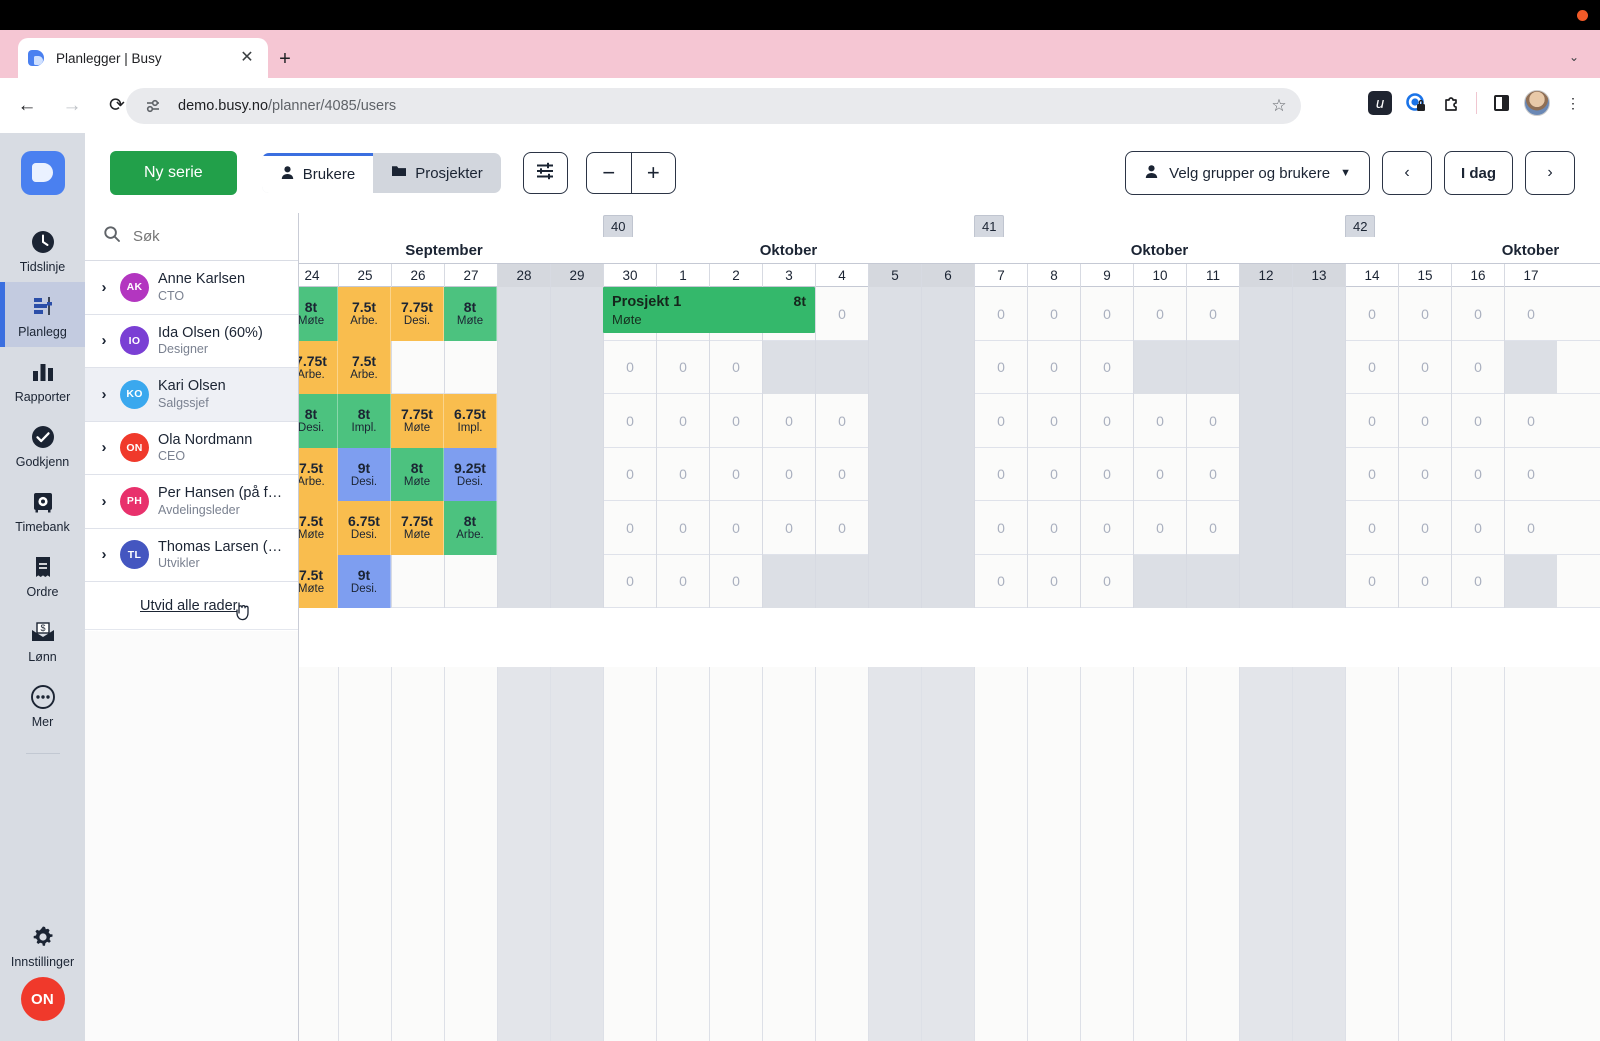 This screenshot has height=1041, width=1600. Describe the element at coordinates (318, 581) in the screenshot. I see `schedule-event: 7.5t Møte` at that location.